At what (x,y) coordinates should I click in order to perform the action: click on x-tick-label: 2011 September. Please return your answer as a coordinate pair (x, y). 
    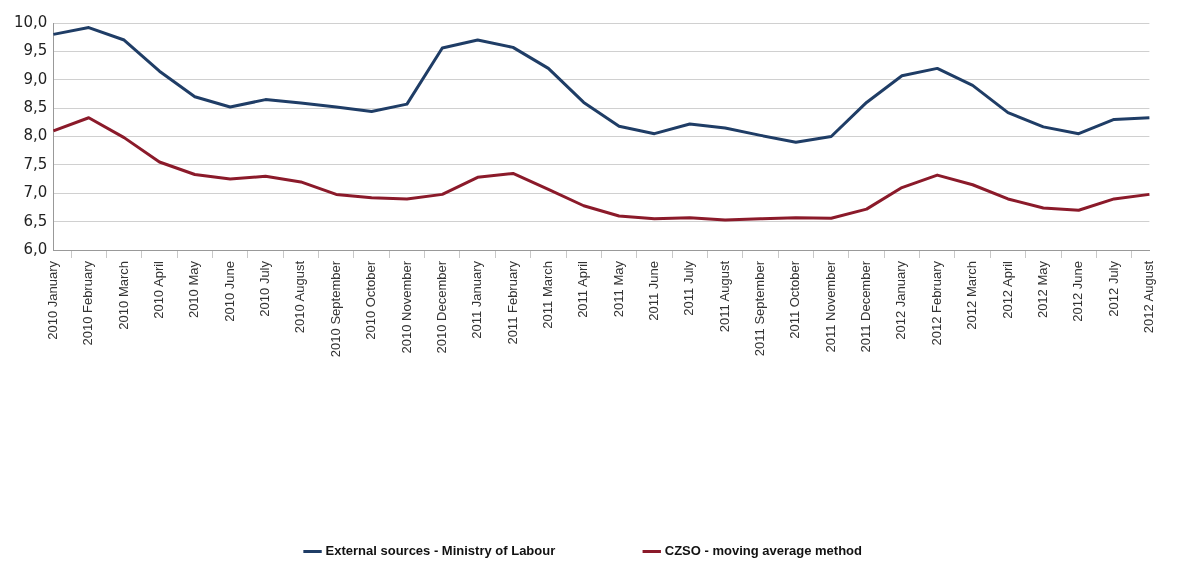
    Looking at the image, I should click on (760, 308).